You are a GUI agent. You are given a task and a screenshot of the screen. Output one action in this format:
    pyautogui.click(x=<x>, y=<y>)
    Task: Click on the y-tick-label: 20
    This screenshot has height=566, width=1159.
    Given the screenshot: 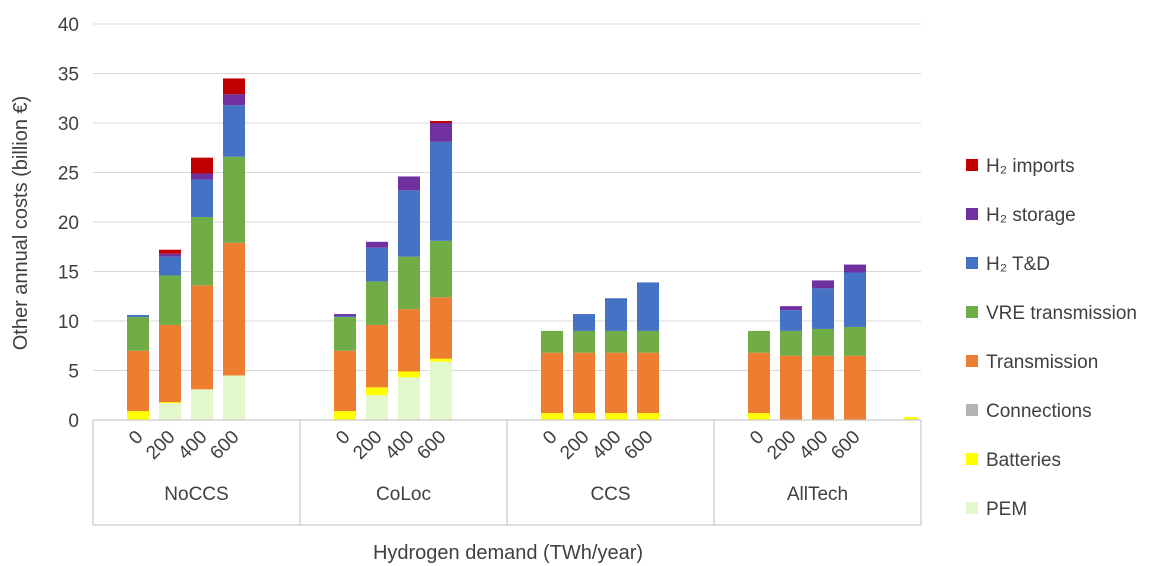 What is the action you would take?
    pyautogui.click(x=68, y=223)
    